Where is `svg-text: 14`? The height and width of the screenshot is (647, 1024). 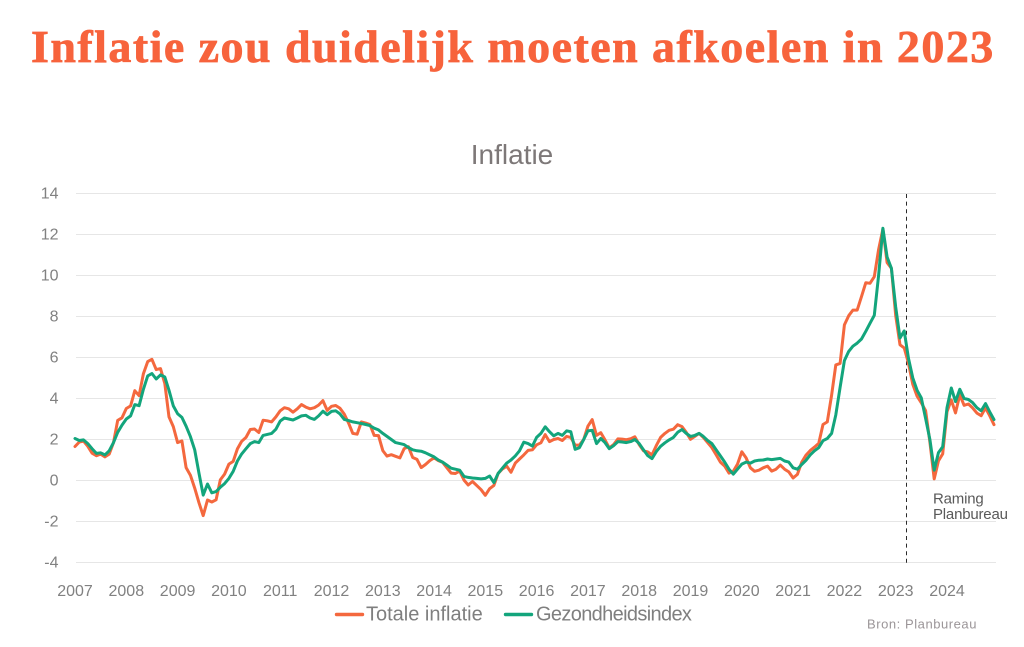 svg-text: 14 is located at coordinates (50, 193).